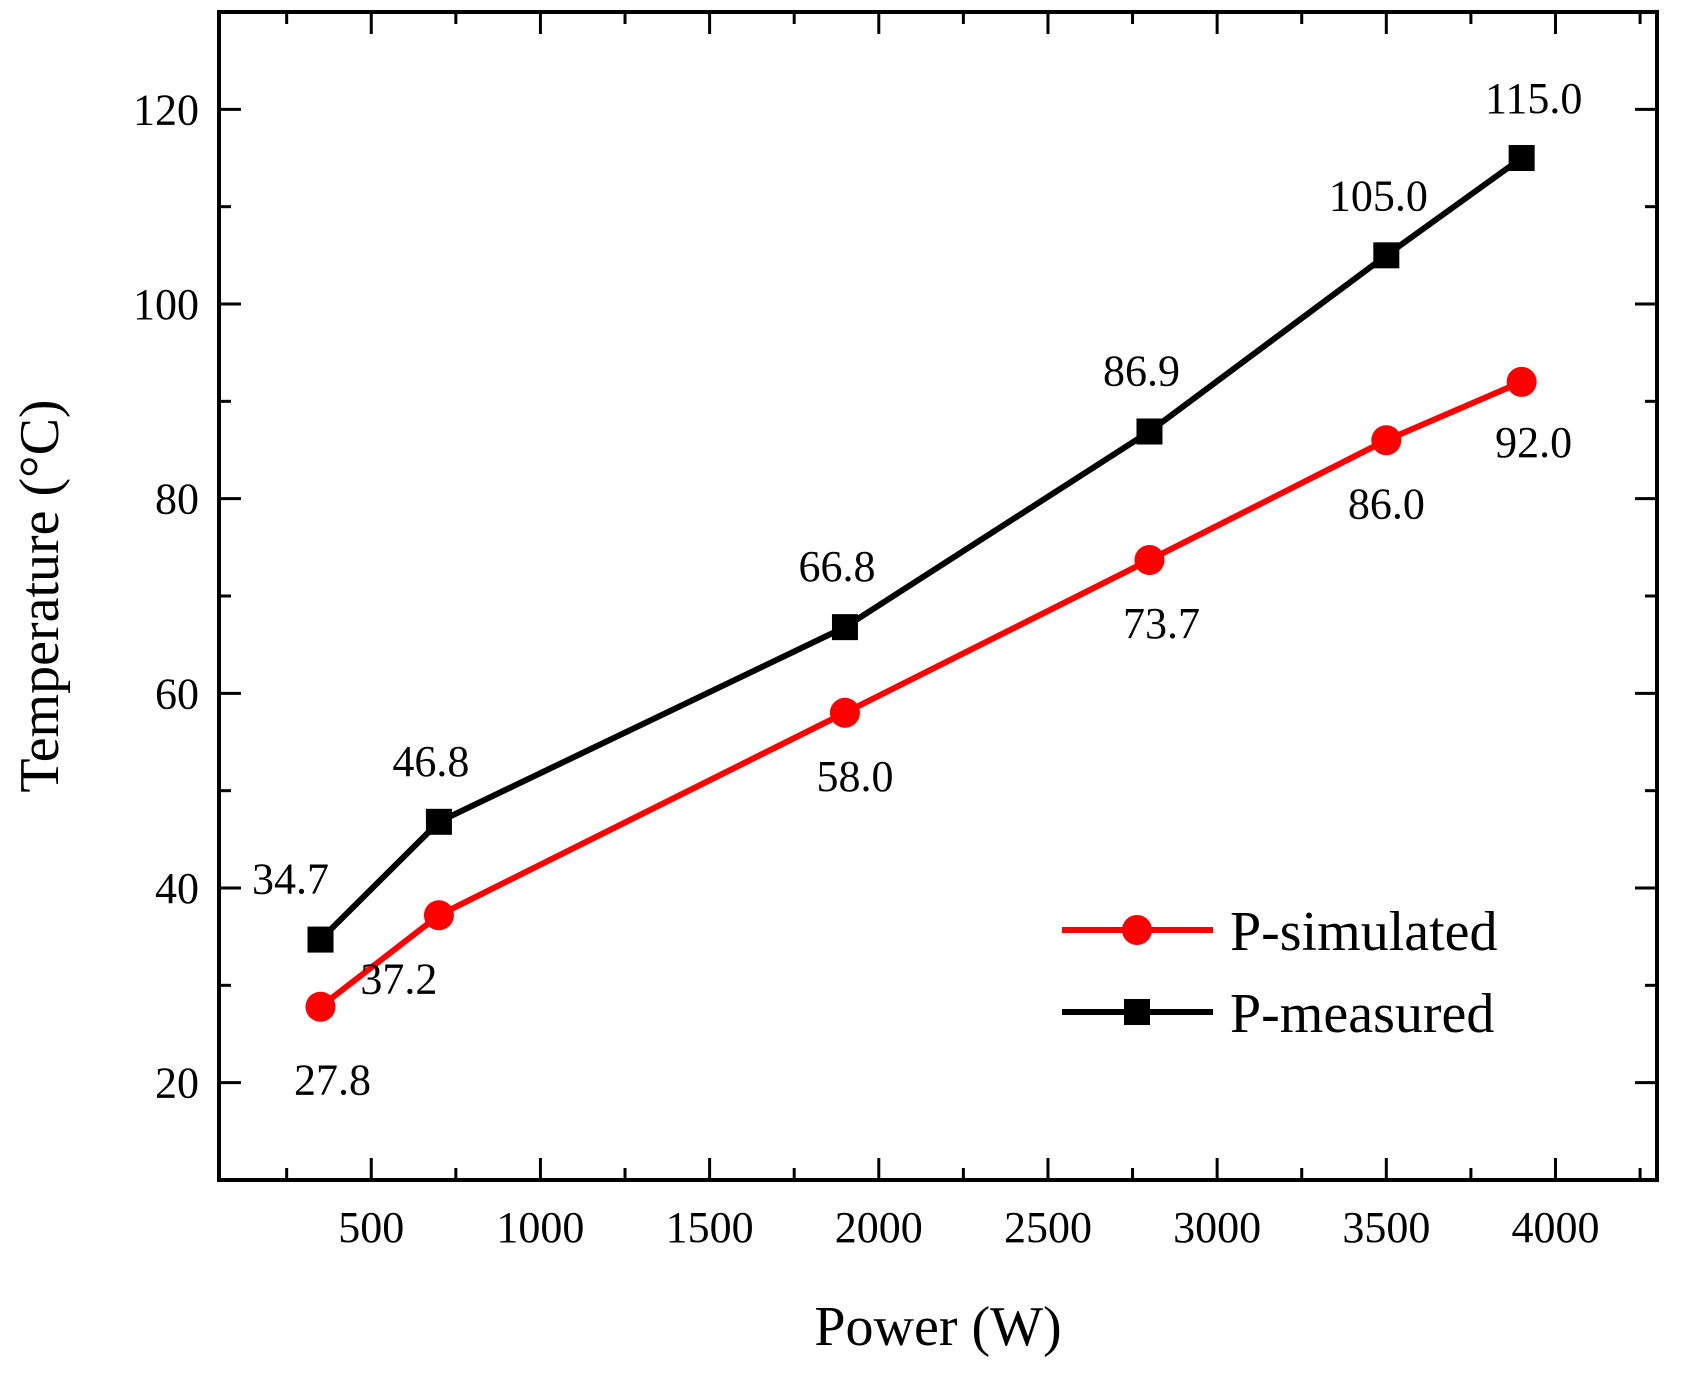 This screenshot has height=1374, width=1682. Describe the element at coordinates (1533, 442) in the screenshot. I see `data-label: 92.0` at that location.